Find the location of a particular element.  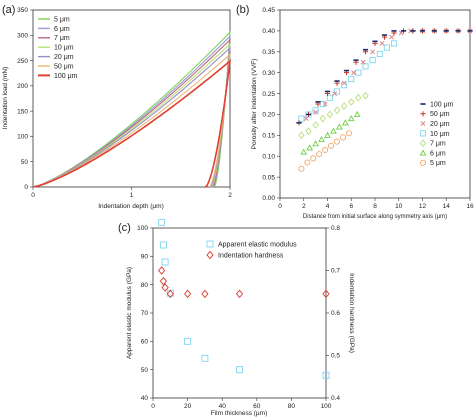

chart-c-xtick-label: 40 is located at coordinates (223, 406).